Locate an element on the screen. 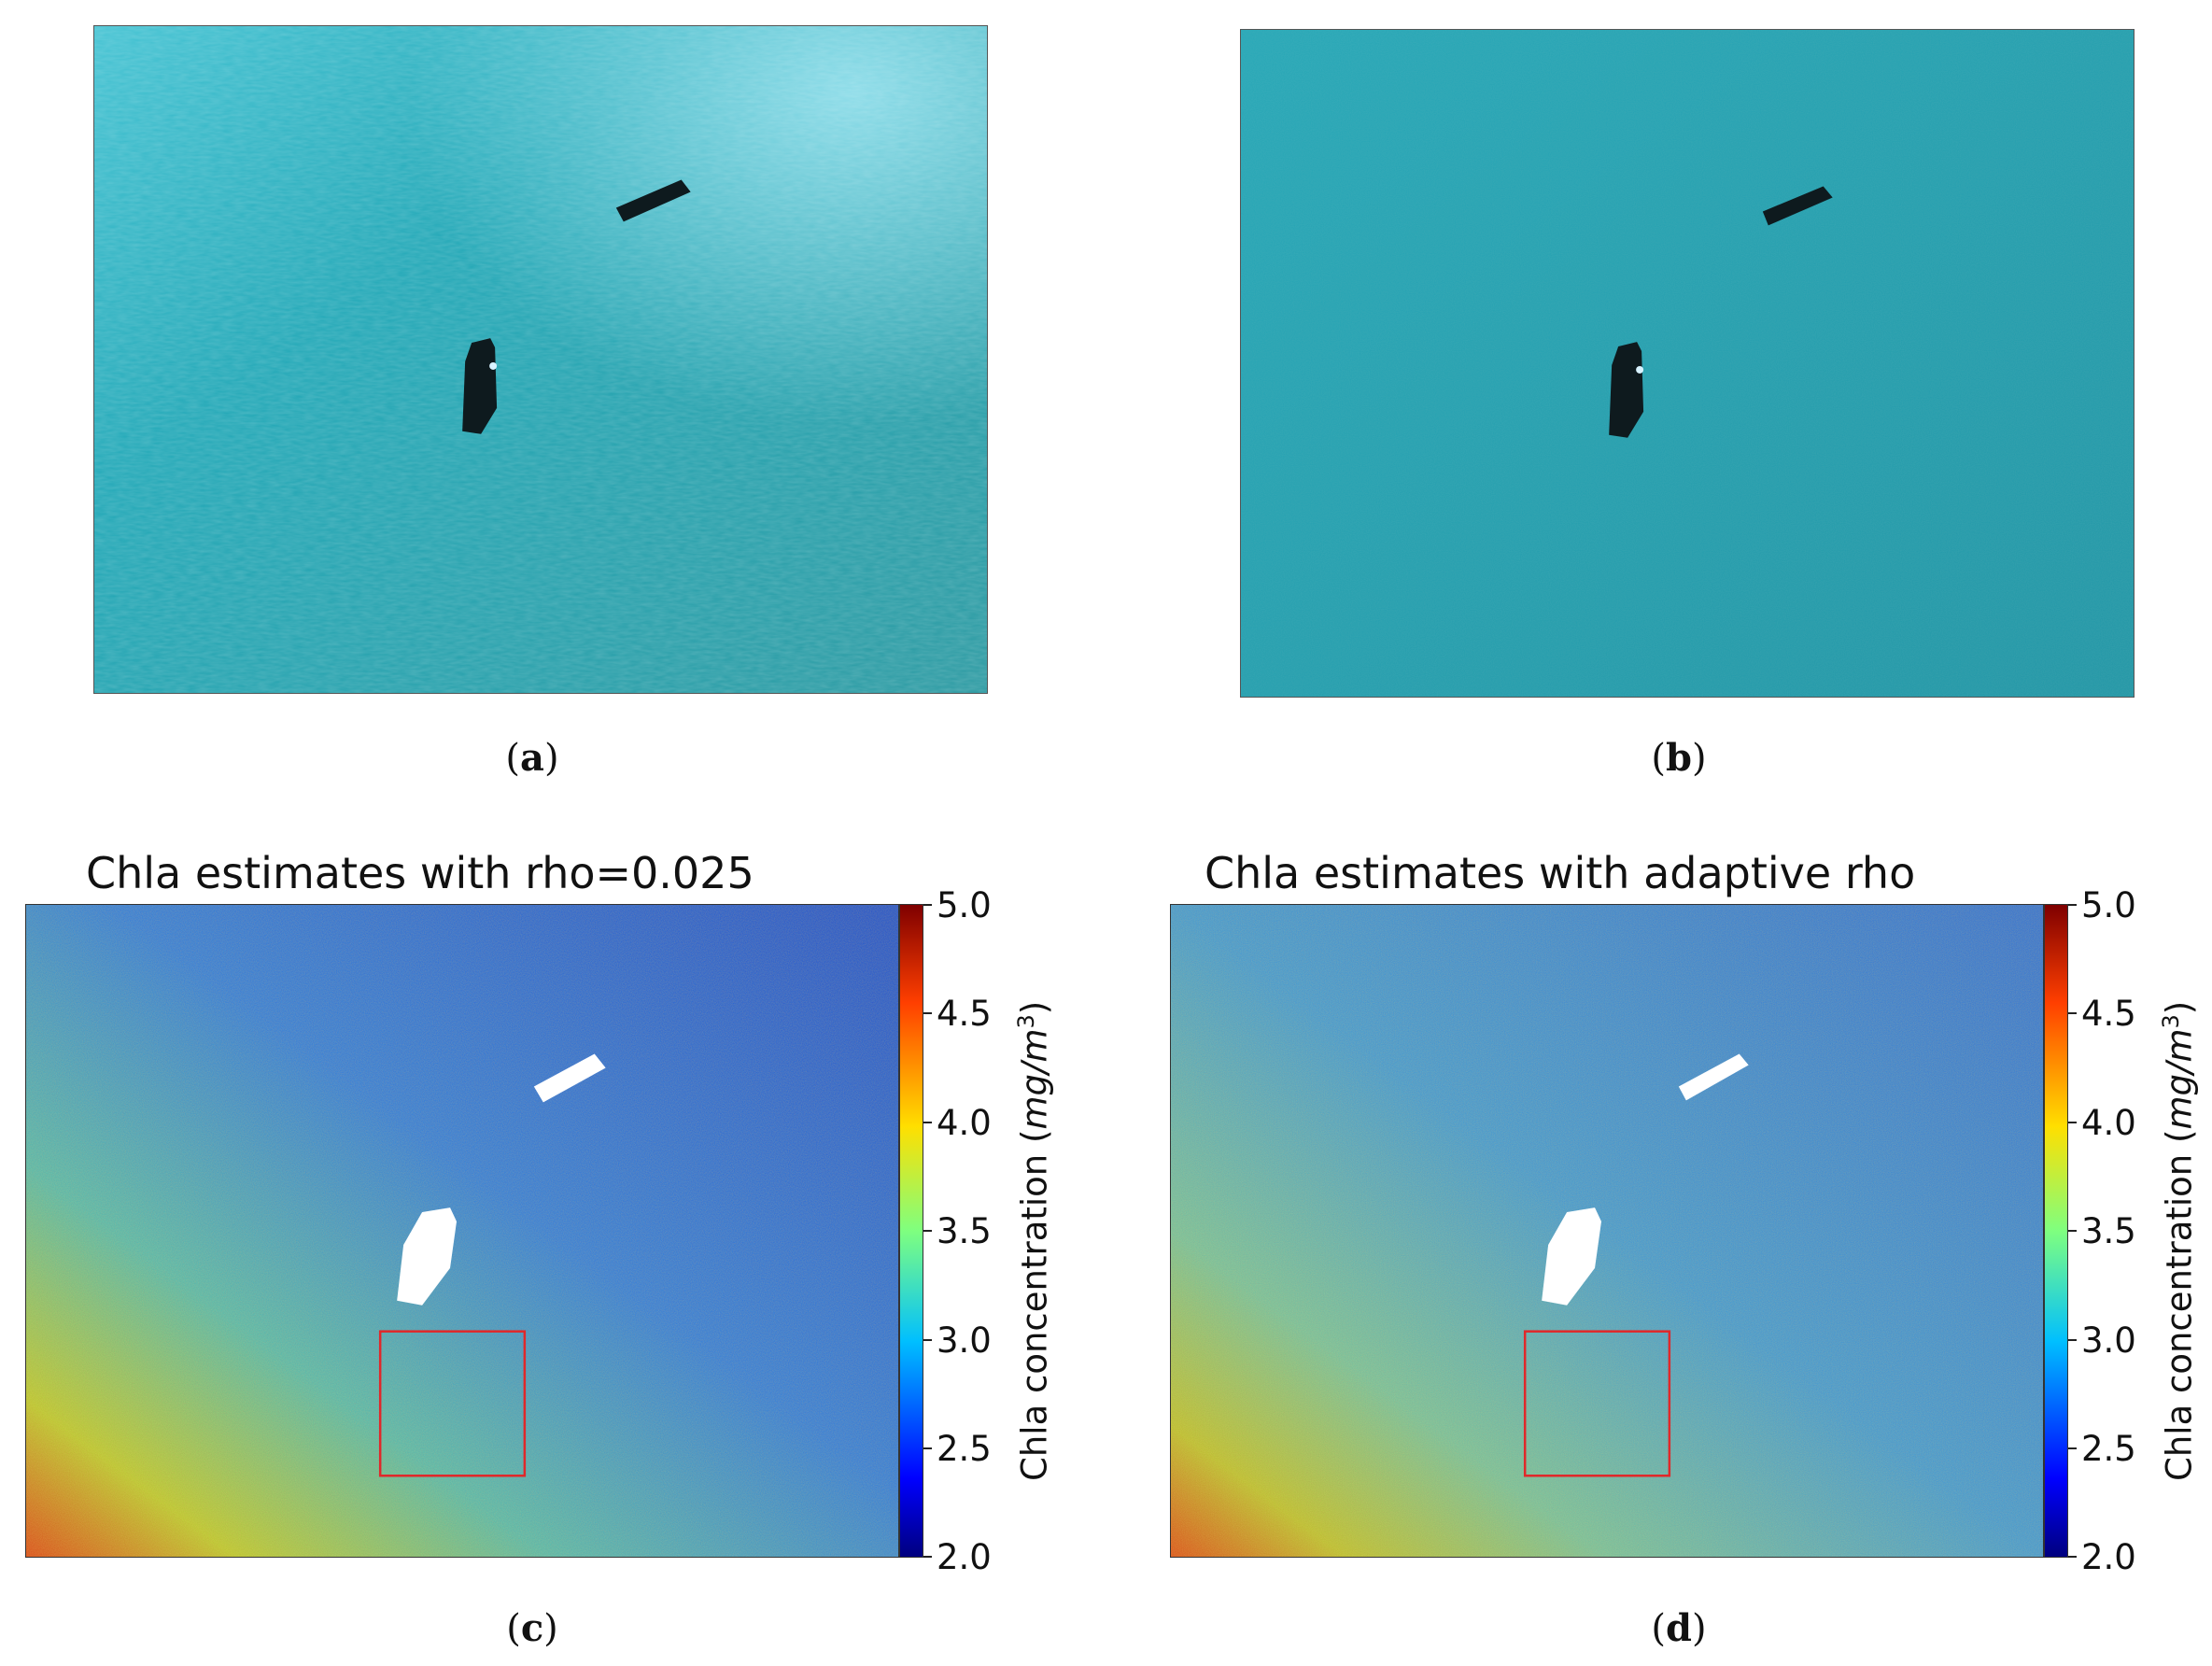  tick-c-4.5: 4.5 is located at coordinates (964, 1014).